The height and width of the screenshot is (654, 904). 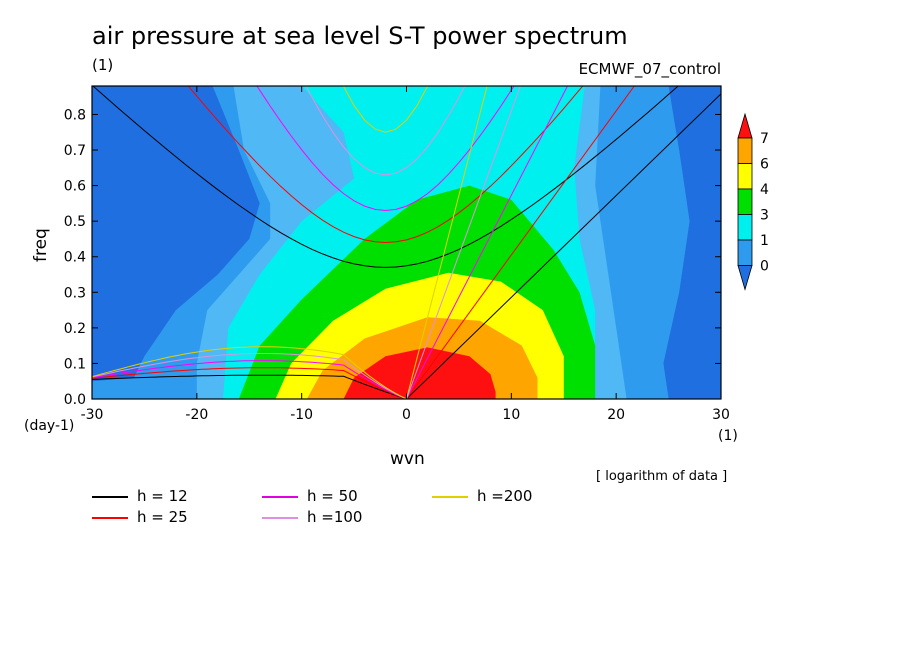 I want to click on y-tick-label: 0.7, so click(x=75, y=151).